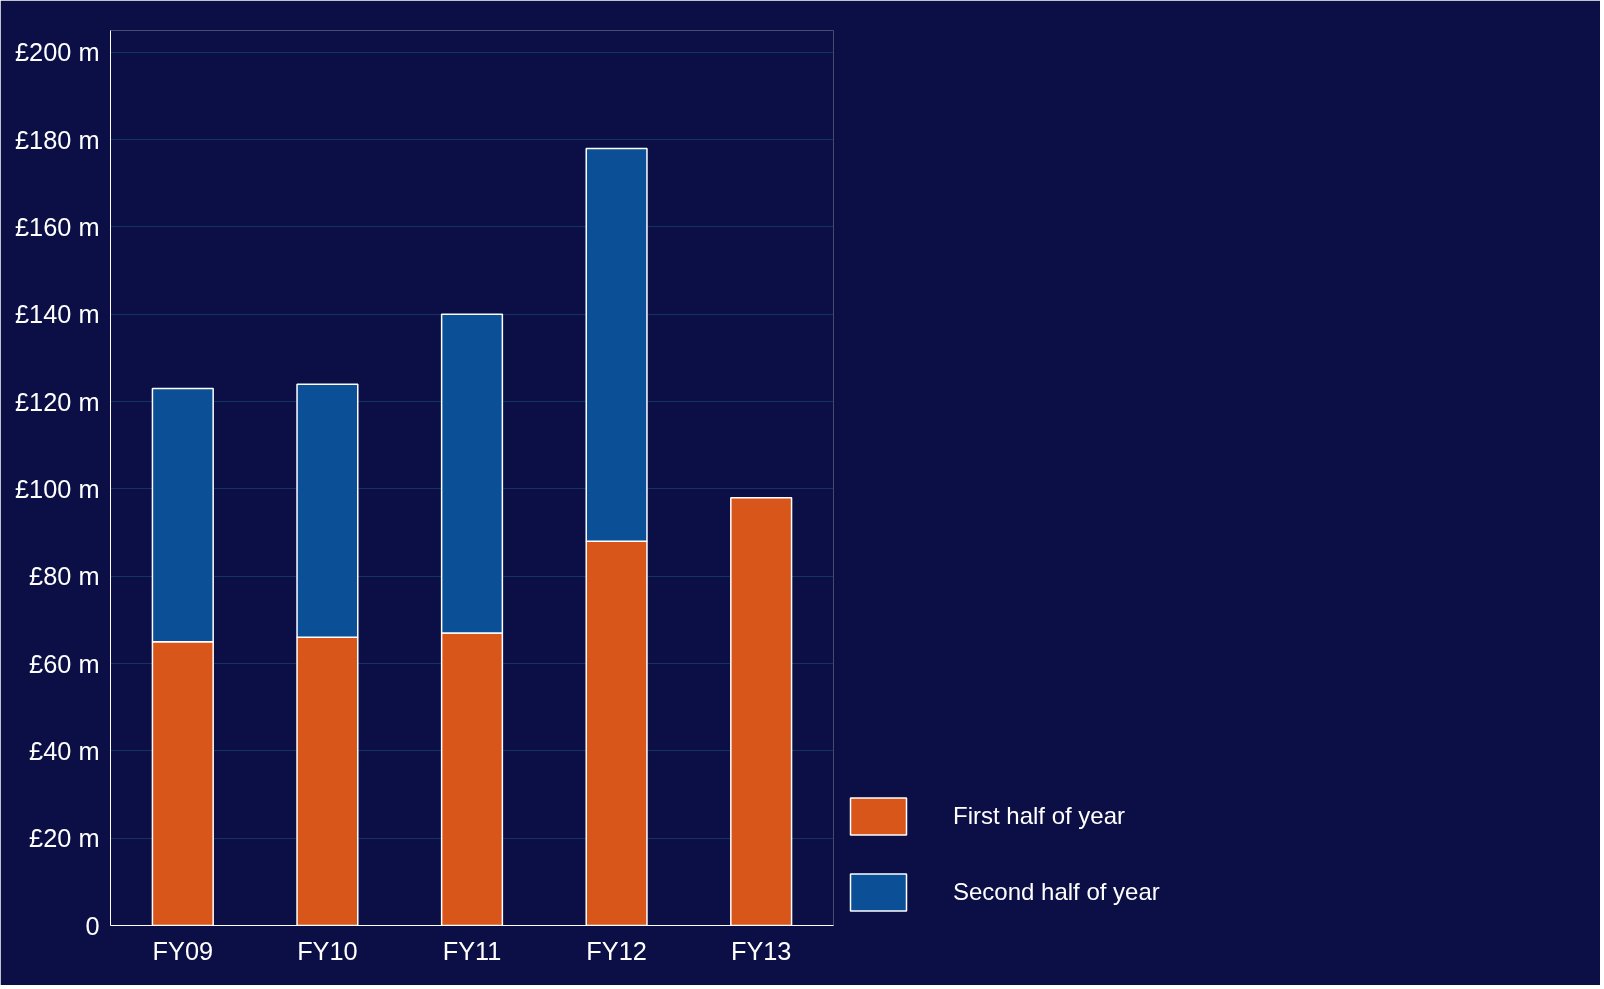 Image resolution: width=1604 pixels, height=989 pixels. Describe the element at coordinates (57, 401) in the screenshot. I see `y-tick-label: £120 m` at that location.